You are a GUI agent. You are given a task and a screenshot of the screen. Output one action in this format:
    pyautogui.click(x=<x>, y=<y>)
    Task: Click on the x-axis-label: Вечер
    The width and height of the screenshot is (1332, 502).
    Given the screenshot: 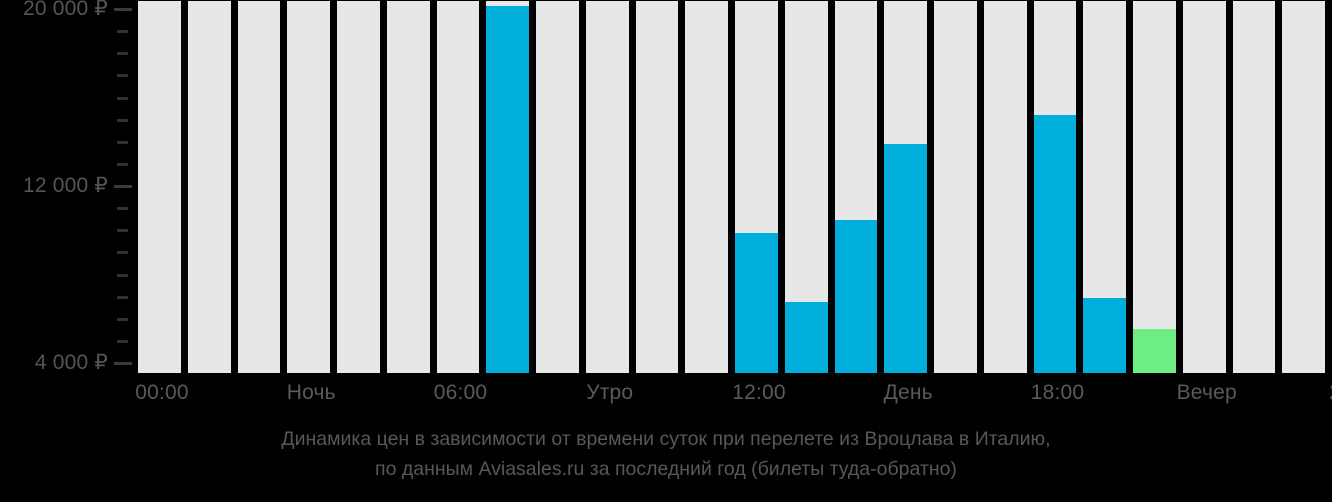 What is the action you would take?
    pyautogui.click(x=1206, y=392)
    